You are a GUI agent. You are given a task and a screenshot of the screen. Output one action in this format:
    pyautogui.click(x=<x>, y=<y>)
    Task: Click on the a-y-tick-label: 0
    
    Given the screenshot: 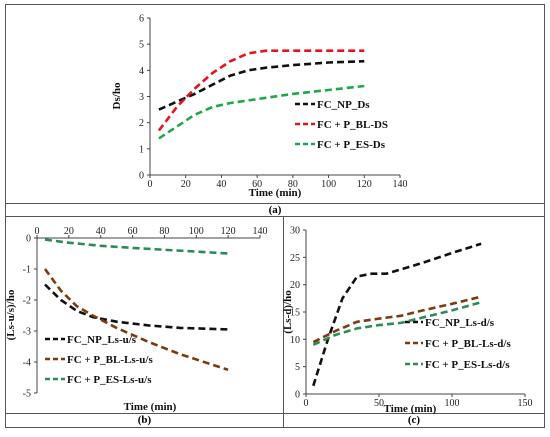 What is the action you would take?
    pyautogui.click(x=141, y=176)
    